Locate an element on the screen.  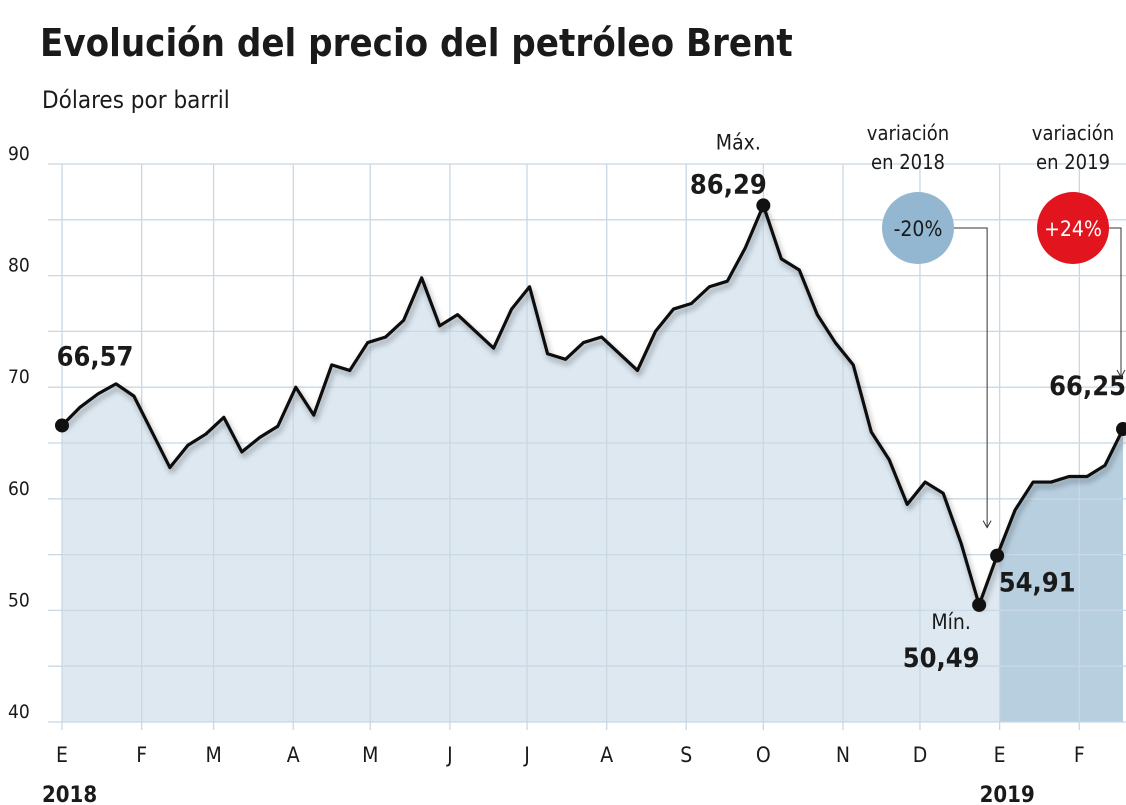
value-label: 86,29 is located at coordinates (728, 184).